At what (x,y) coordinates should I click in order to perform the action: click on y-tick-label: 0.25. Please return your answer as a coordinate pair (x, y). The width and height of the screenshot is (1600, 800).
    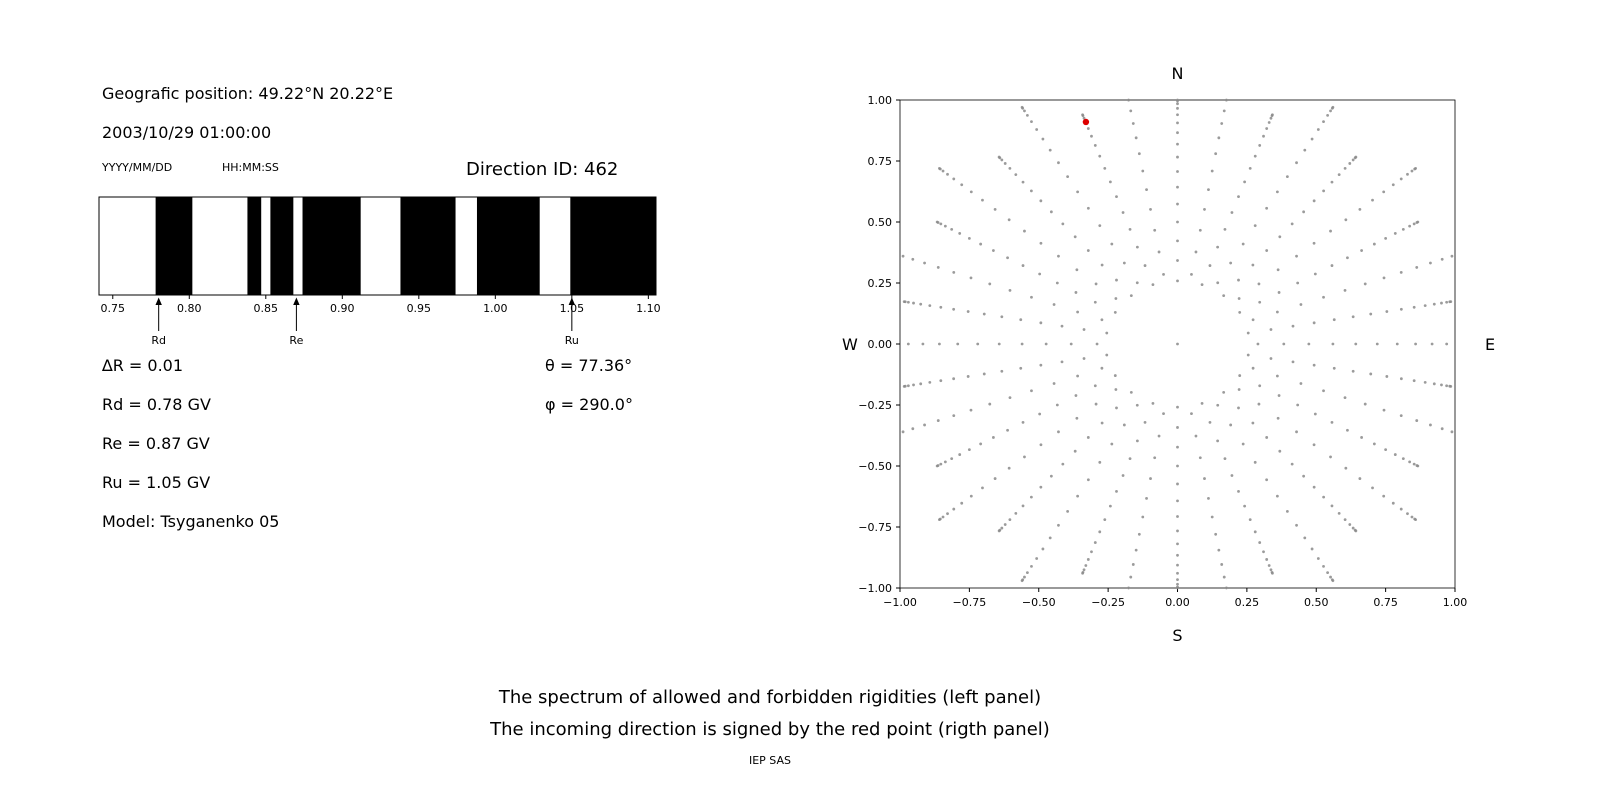
    Looking at the image, I should click on (880, 283).